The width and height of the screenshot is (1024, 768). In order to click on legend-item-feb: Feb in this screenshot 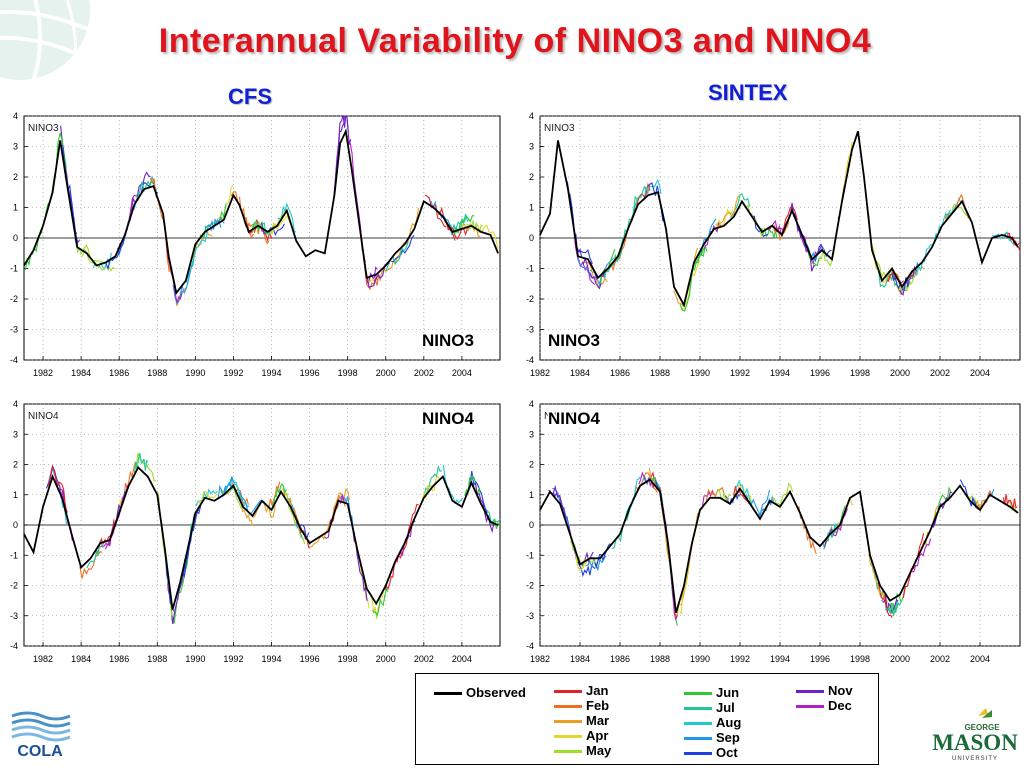, I will do `click(582, 705)`.